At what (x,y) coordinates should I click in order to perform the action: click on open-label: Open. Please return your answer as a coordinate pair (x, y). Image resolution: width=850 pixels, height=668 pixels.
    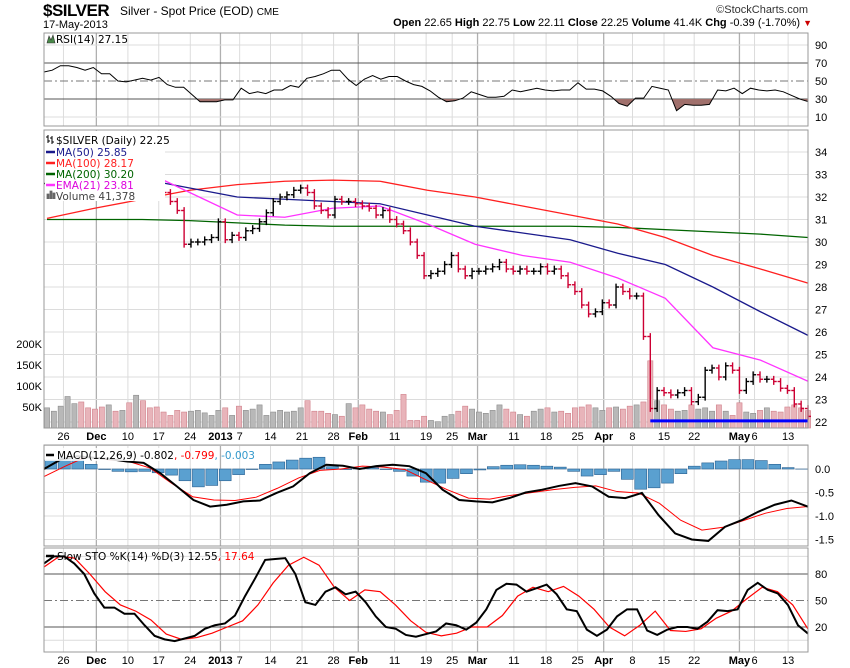
    Looking at the image, I should click on (407, 23).